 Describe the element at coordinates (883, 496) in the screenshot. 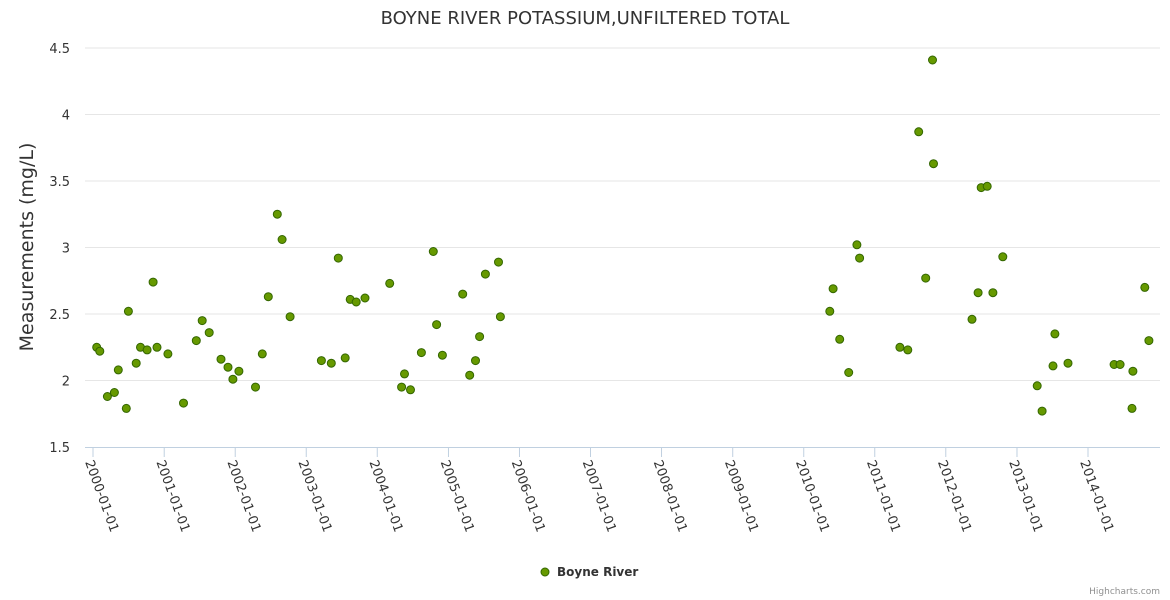

I see `x-tick-label: 2011-01-01` at that location.